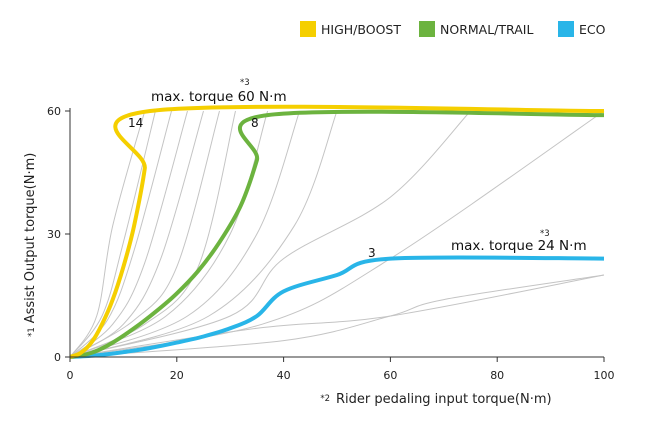  Describe the element at coordinates (566, 29) in the screenshot. I see `legend-swatch-eco` at that location.